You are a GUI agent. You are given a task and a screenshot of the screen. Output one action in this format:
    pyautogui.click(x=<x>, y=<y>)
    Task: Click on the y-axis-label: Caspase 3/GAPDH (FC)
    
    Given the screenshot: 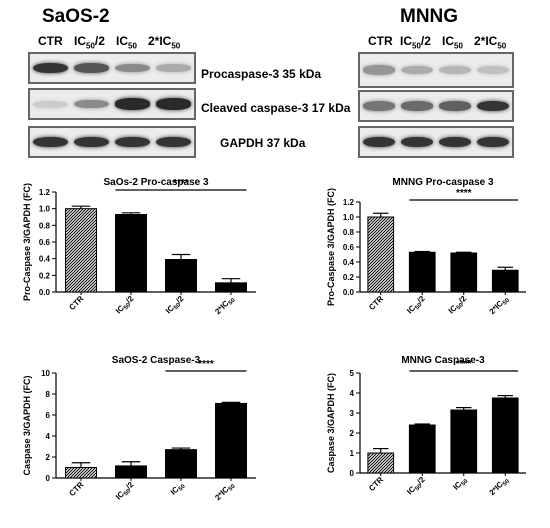 What is the action you would take?
    pyautogui.click(x=331, y=423)
    